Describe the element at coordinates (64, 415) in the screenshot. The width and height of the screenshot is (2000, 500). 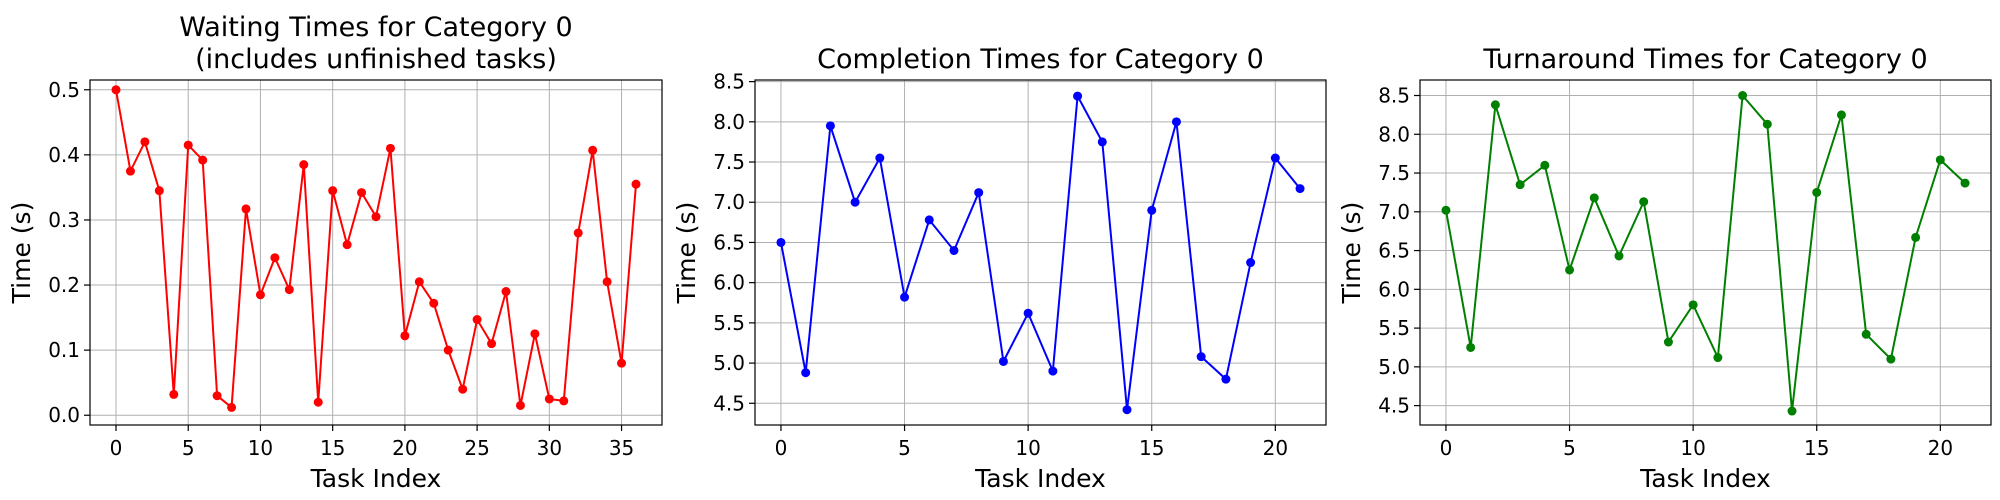
I see `y-tick-label: 0.0` at that location.